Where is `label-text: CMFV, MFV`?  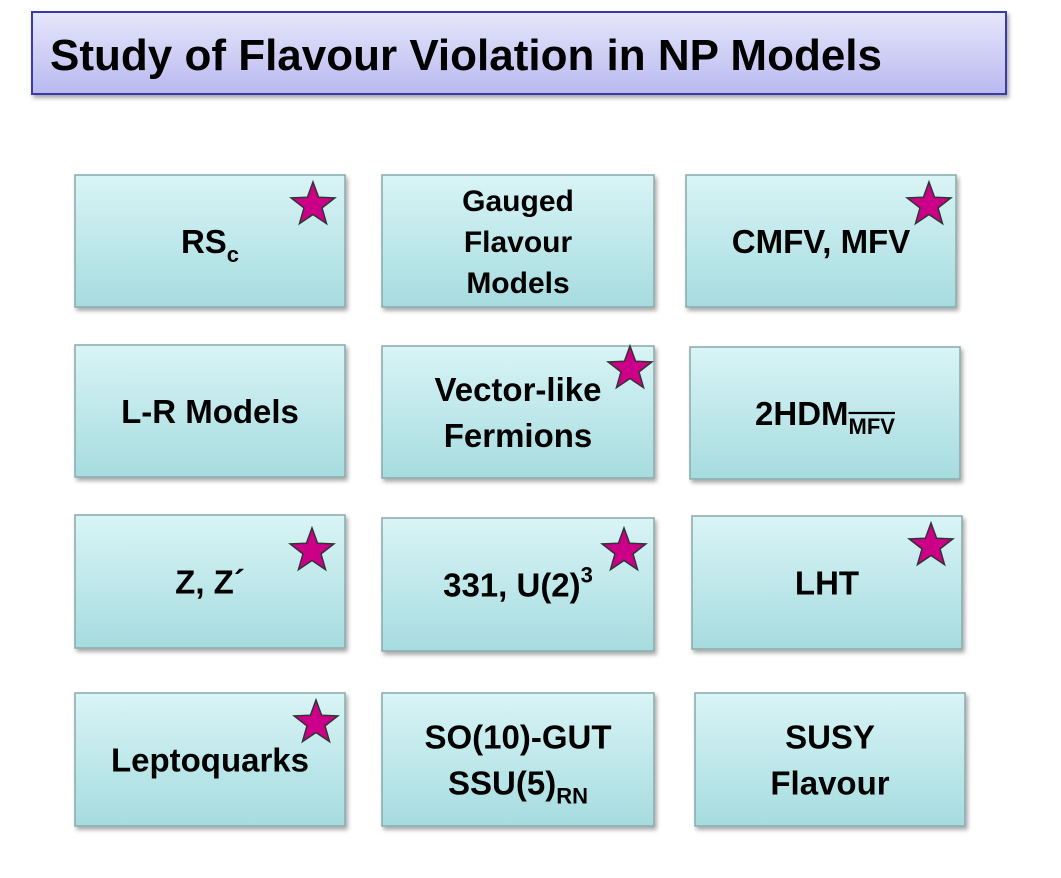 label-text: CMFV, MFV is located at coordinates (821, 241).